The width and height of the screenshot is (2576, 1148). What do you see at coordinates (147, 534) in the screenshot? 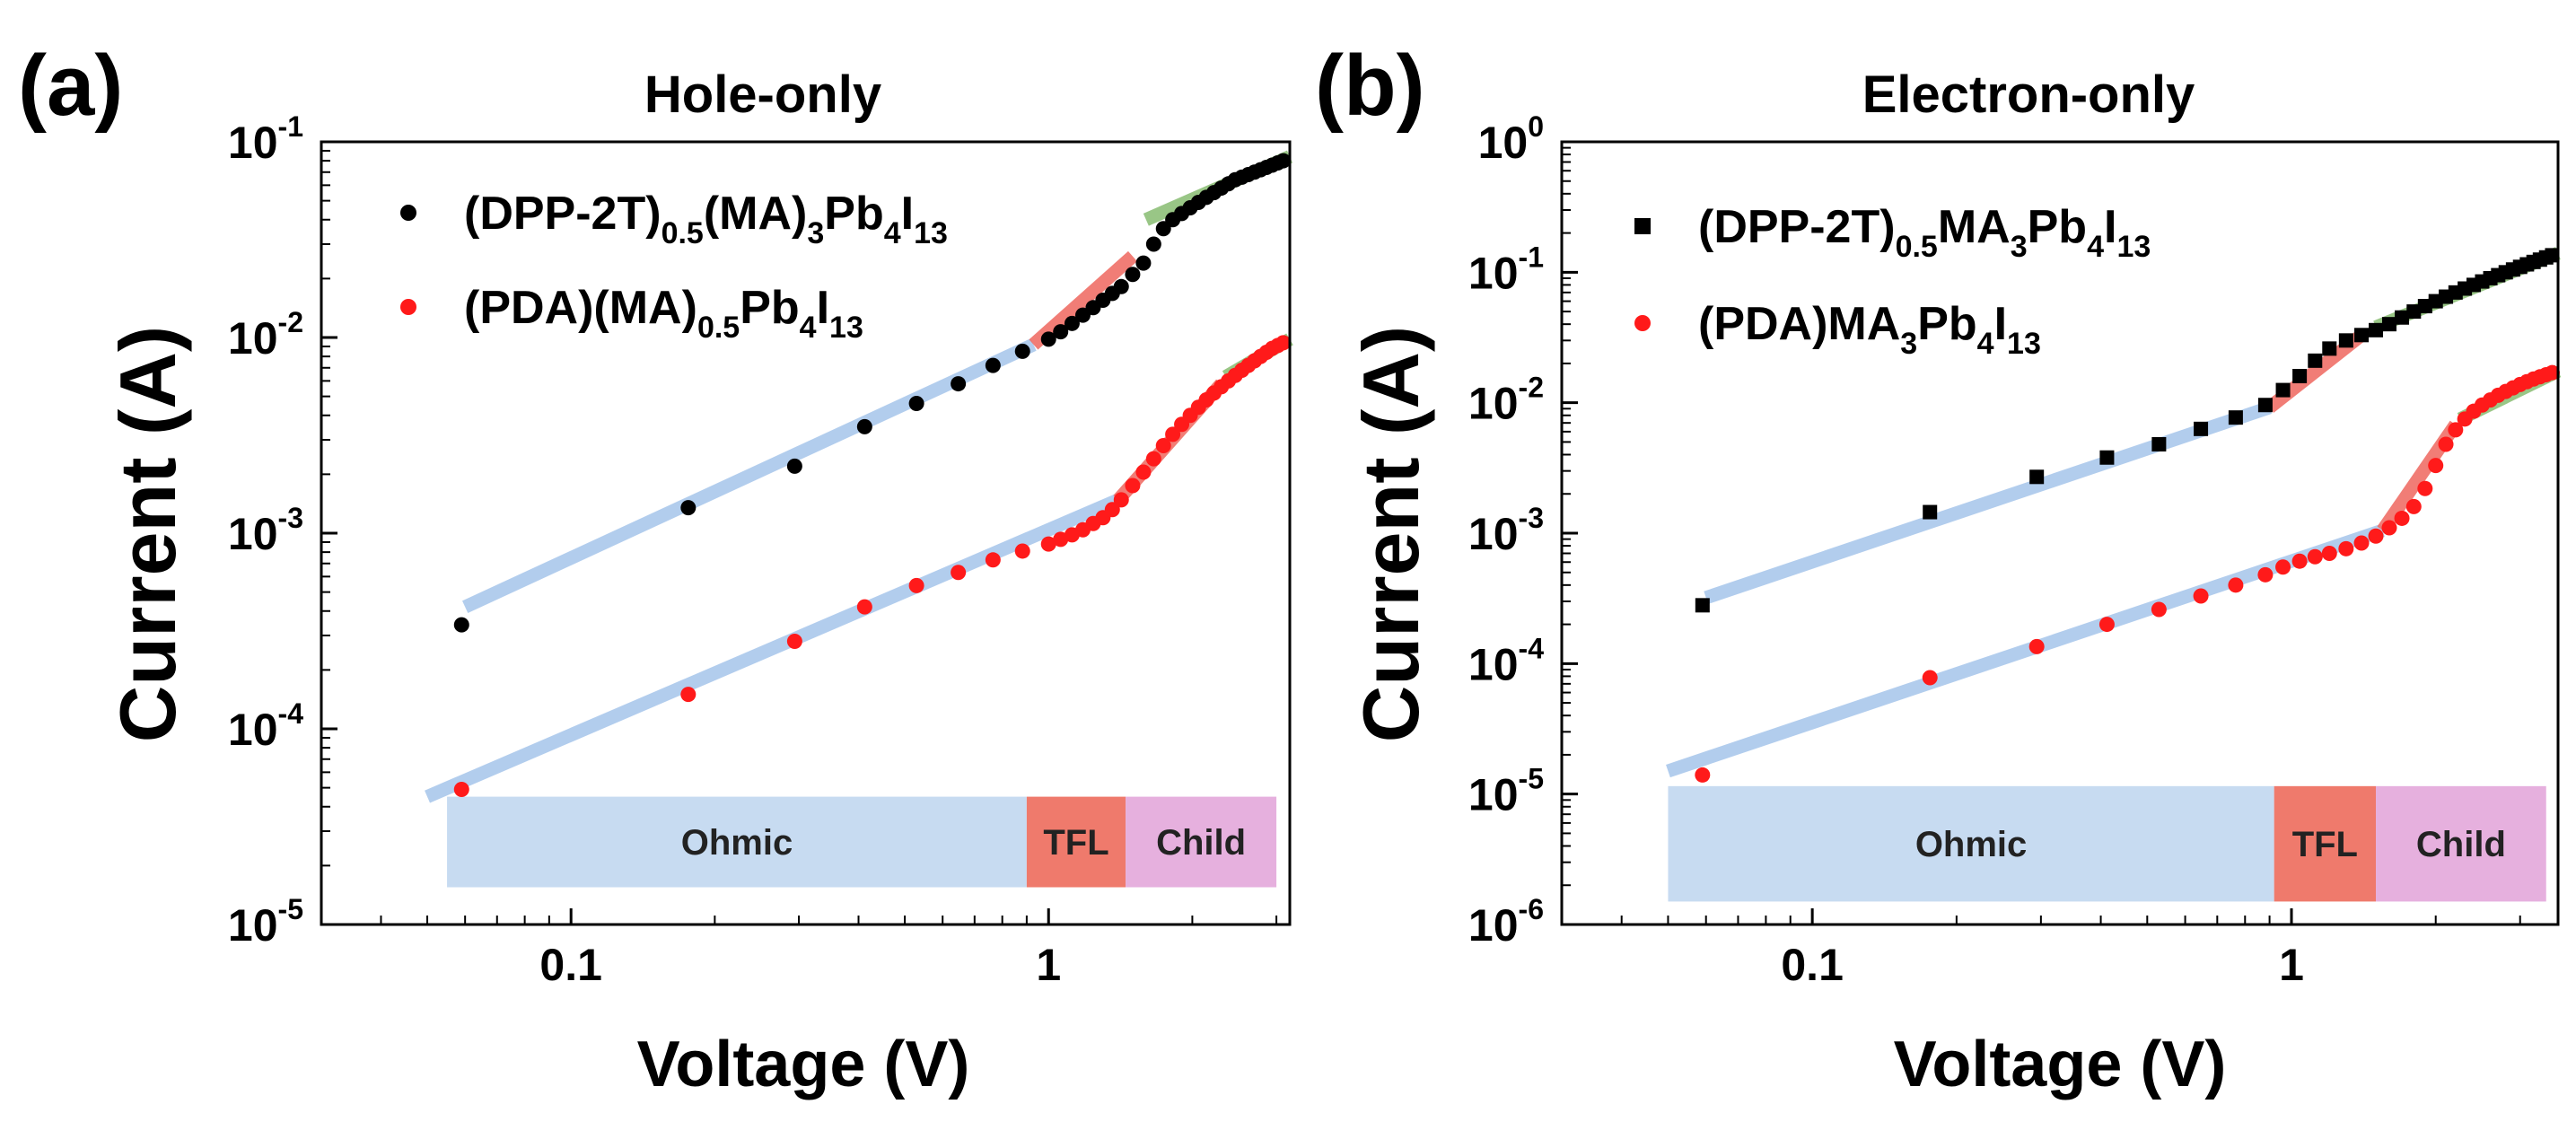
I see `y-axis-label: Current (A)` at bounding box center [147, 534].